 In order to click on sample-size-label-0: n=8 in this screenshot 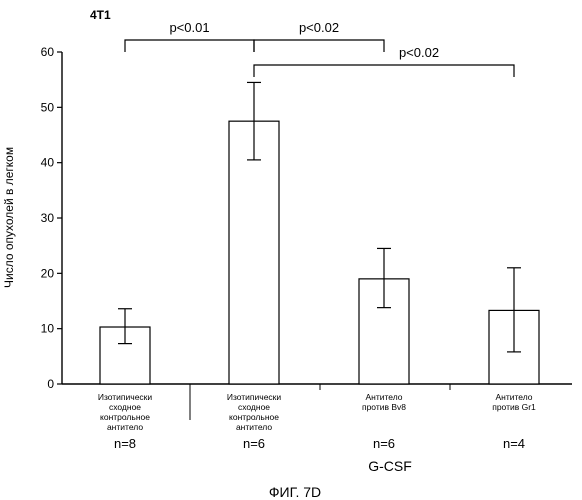, I will do `click(125, 443)`.